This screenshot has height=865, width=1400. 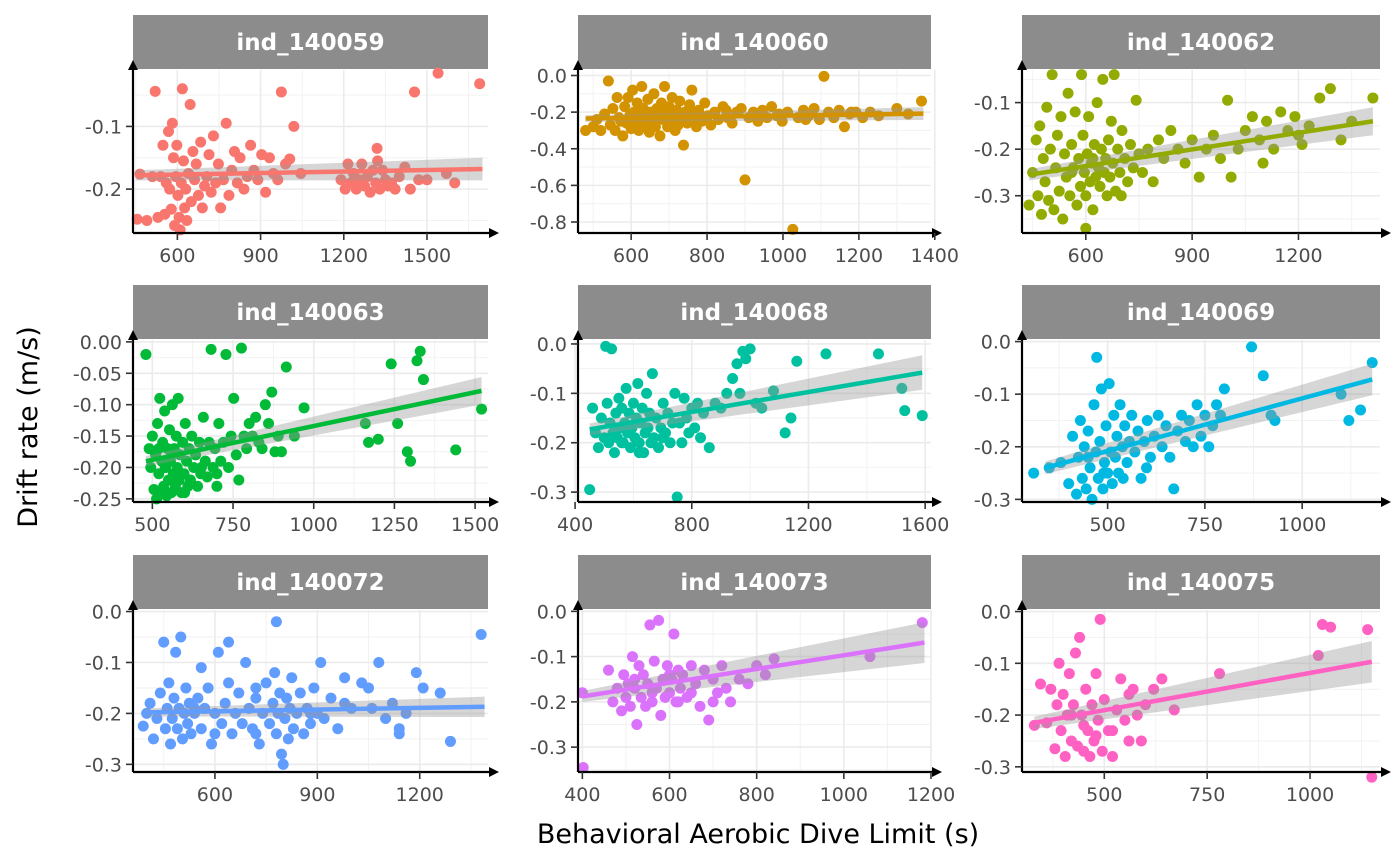 I want to click on strip-title: ind_140072, so click(x=310, y=583).